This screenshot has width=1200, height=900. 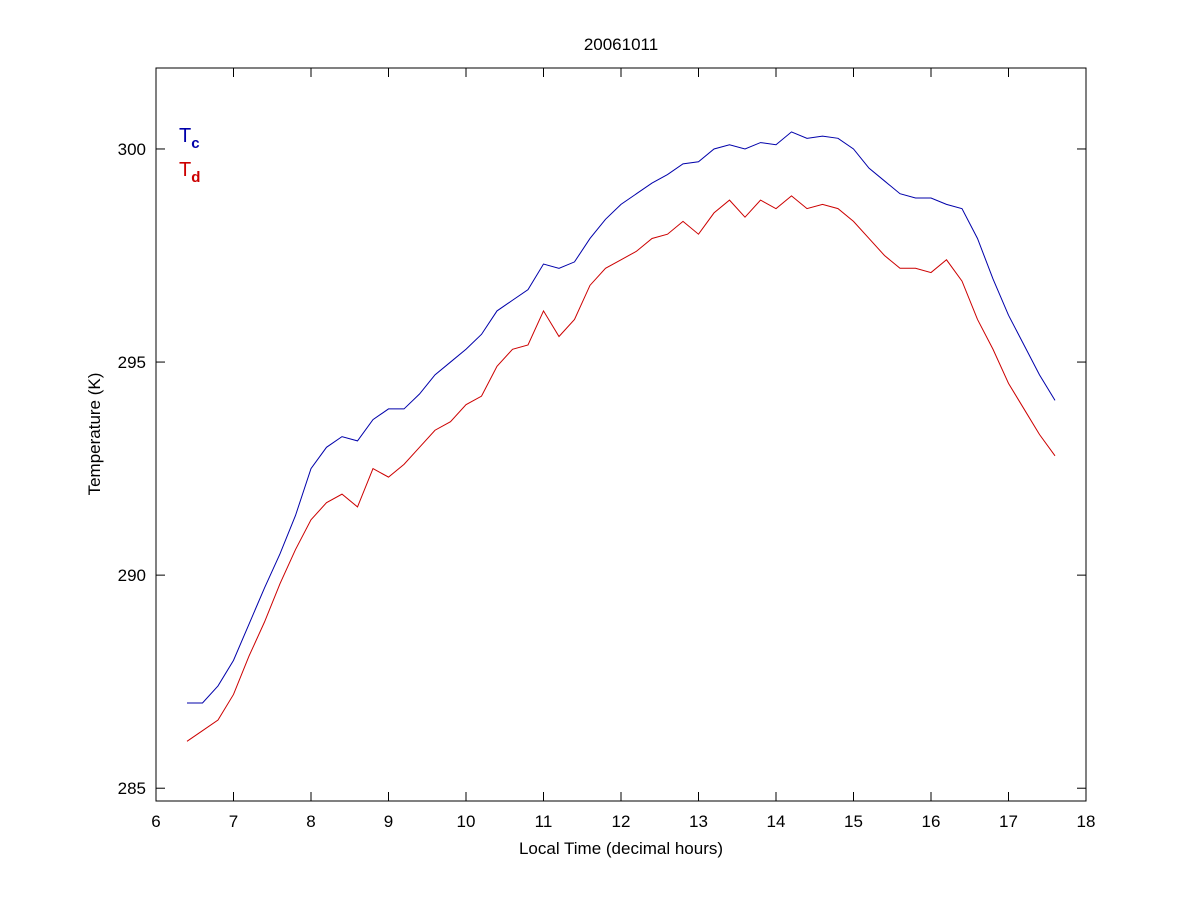 I want to click on y-tick-label: 300, so click(x=132, y=149).